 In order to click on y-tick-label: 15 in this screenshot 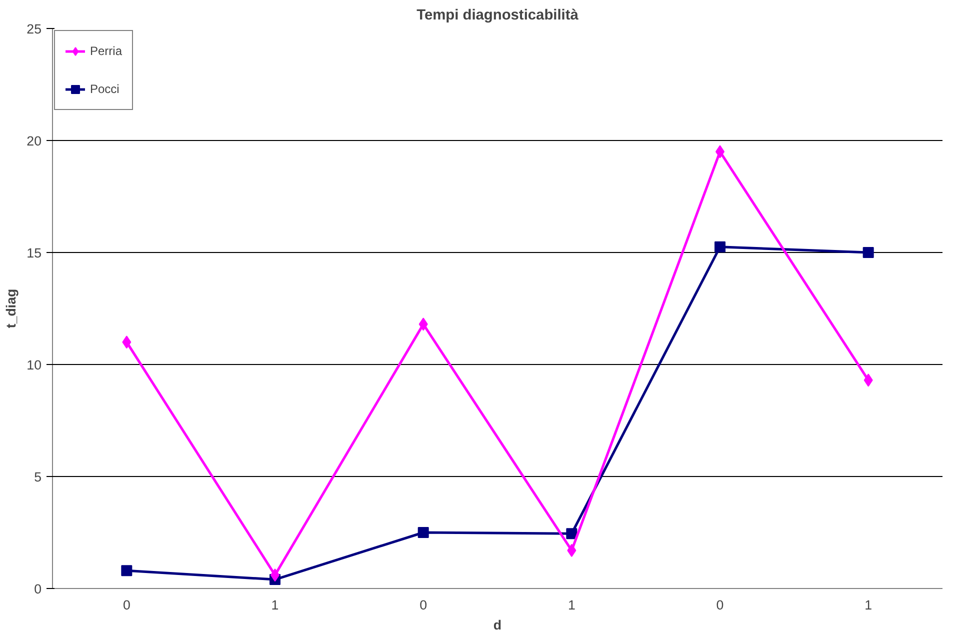, I will do `click(34, 253)`.